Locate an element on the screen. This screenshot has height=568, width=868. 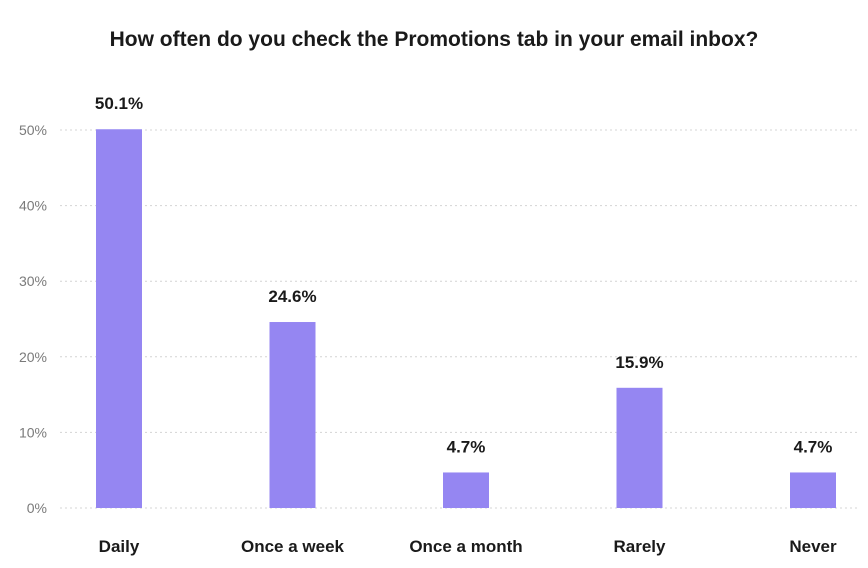
y-tick-label: 30% is located at coordinates (33, 281).